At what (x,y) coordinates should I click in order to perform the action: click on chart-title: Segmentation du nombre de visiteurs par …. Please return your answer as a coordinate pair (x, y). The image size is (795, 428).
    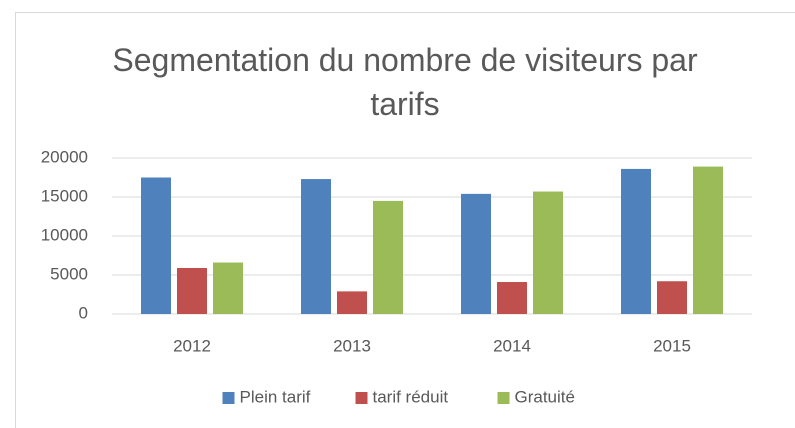
    Looking at the image, I should click on (405, 82).